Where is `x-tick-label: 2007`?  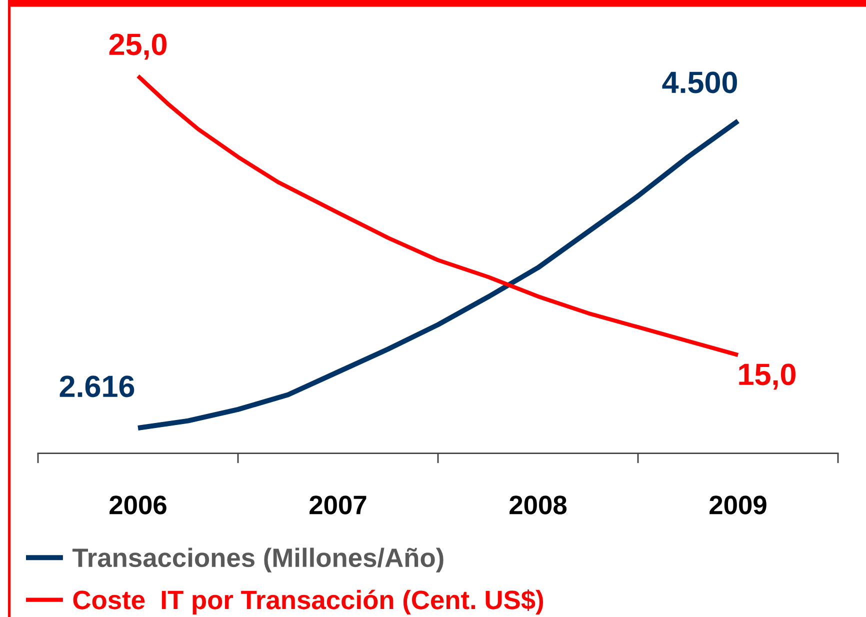
x-tick-label: 2007 is located at coordinates (338, 505).